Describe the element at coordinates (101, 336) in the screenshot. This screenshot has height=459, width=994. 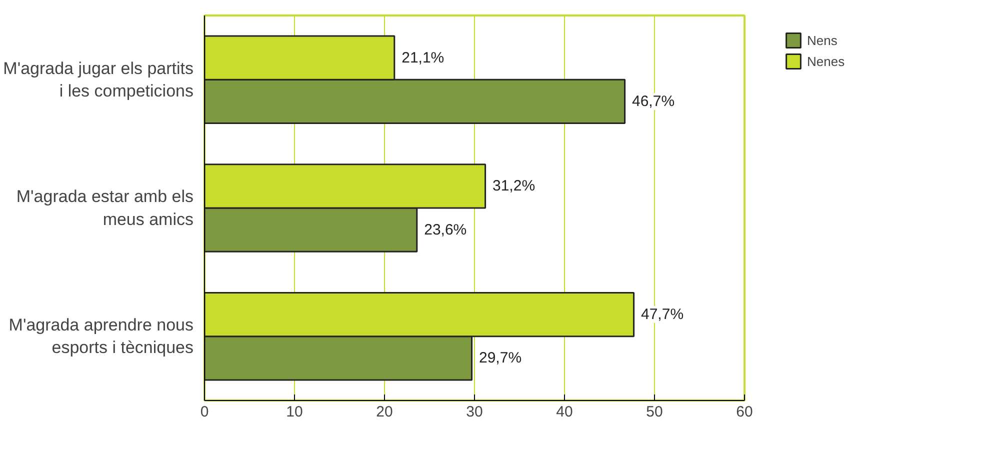
I see `y-tick-label: M'agrada aprendre nous esports i tècniques` at that location.